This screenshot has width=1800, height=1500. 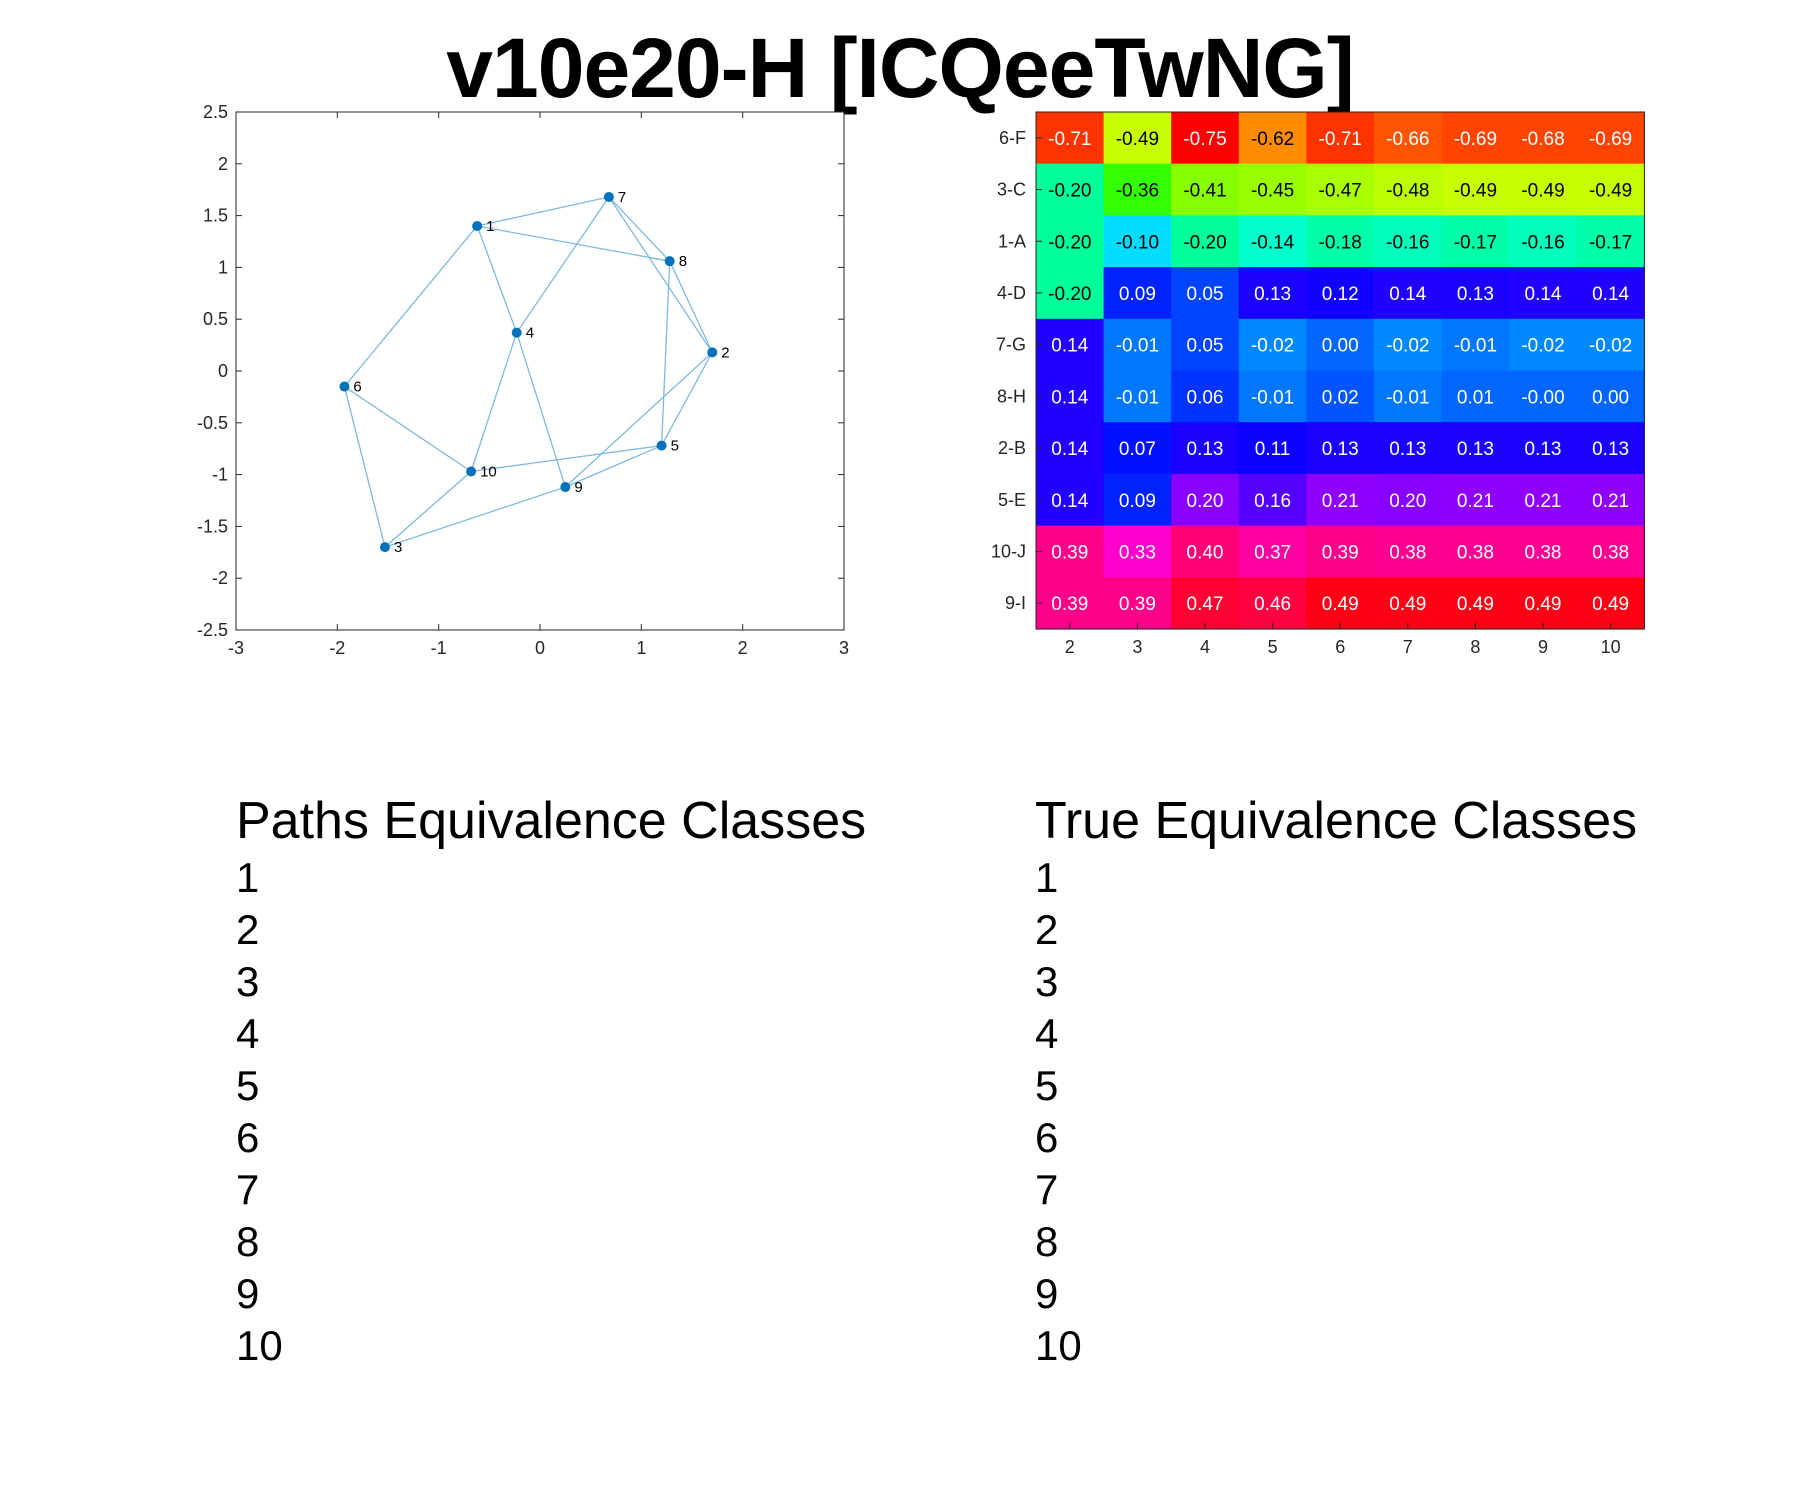 What do you see at coordinates (1272, 604) in the screenshot?
I see `heatmap-cell-value: 0.46` at bounding box center [1272, 604].